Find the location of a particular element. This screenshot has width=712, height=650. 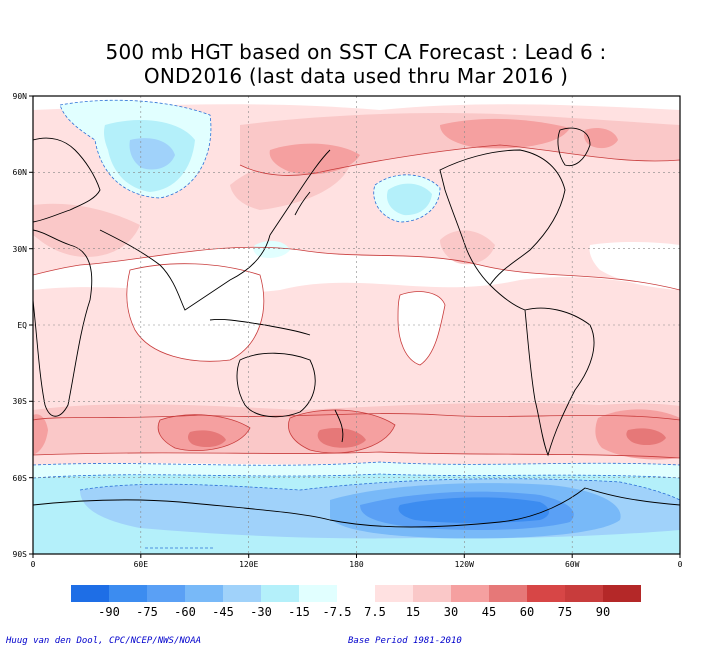

coast-antarctica is located at coordinates (356, 507).